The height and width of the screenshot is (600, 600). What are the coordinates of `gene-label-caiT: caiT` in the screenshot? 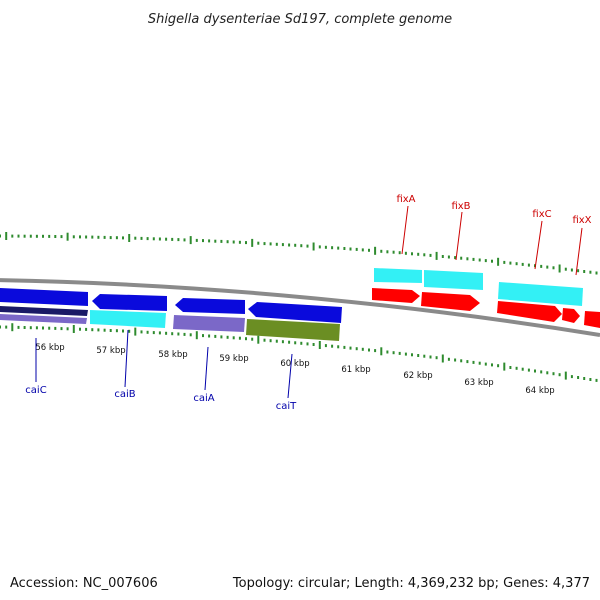 It's located at (286, 406).